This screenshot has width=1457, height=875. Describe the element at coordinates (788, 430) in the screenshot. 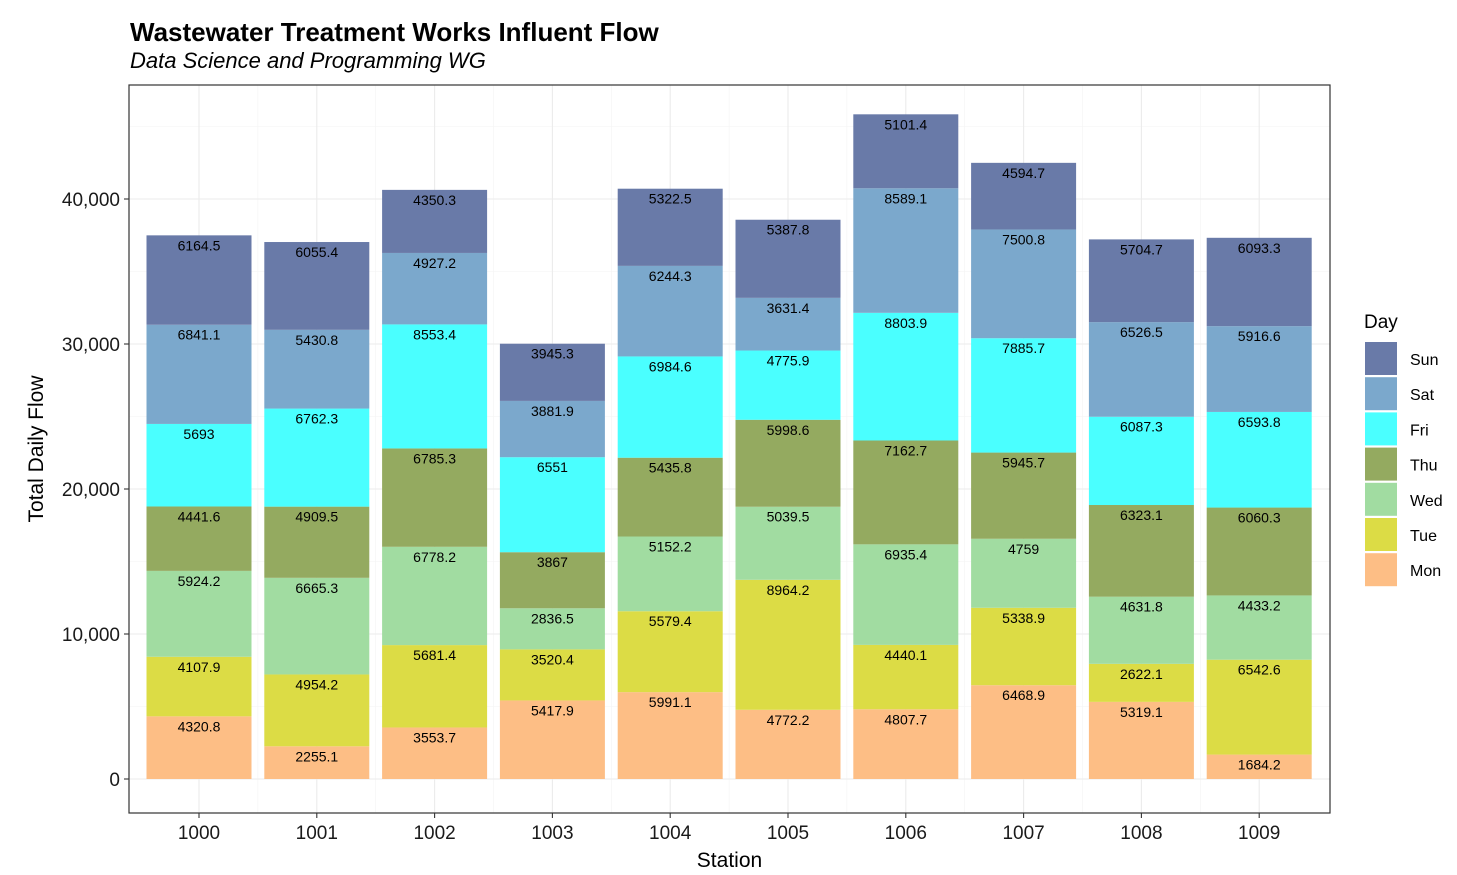

I see `data-label-thu-1005: 5998.6` at that location.